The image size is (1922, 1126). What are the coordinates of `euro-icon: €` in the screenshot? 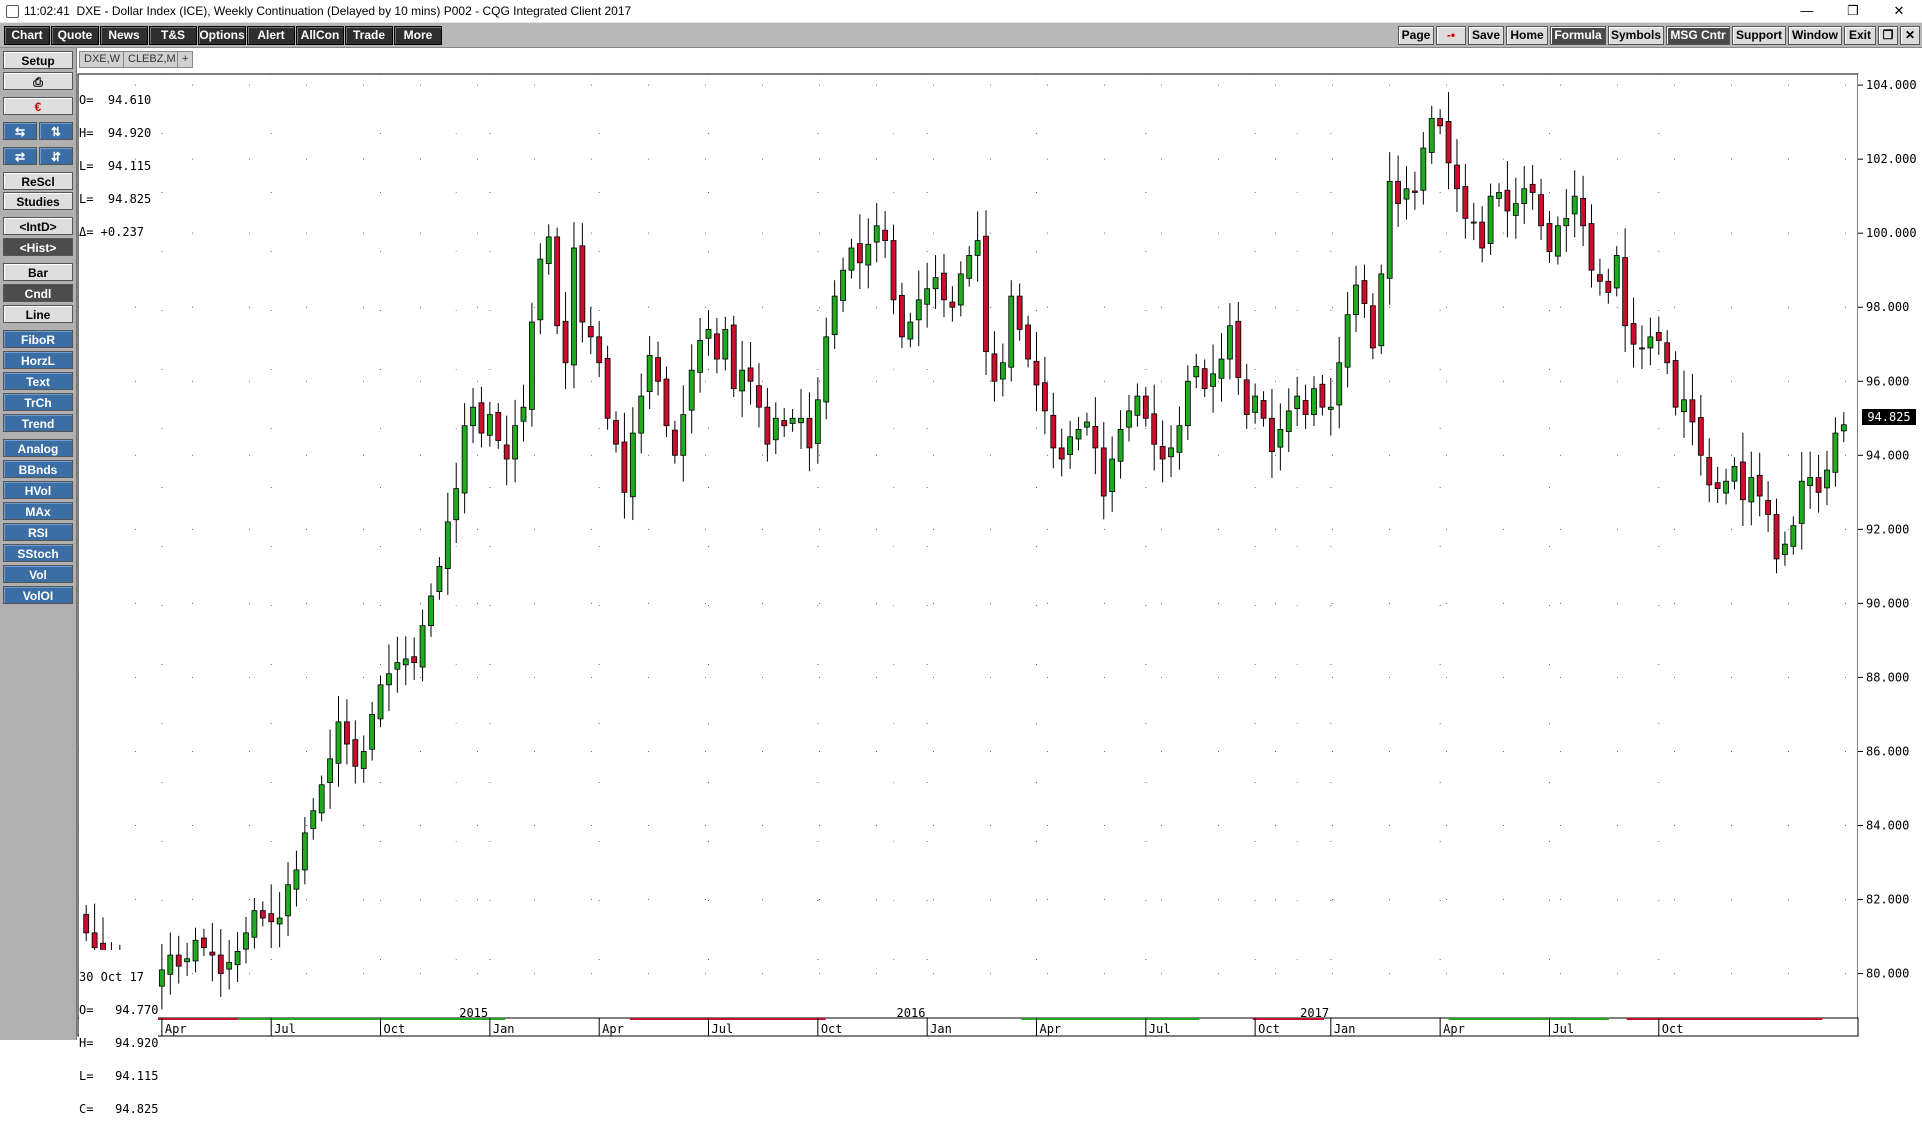 It's located at (38, 107).